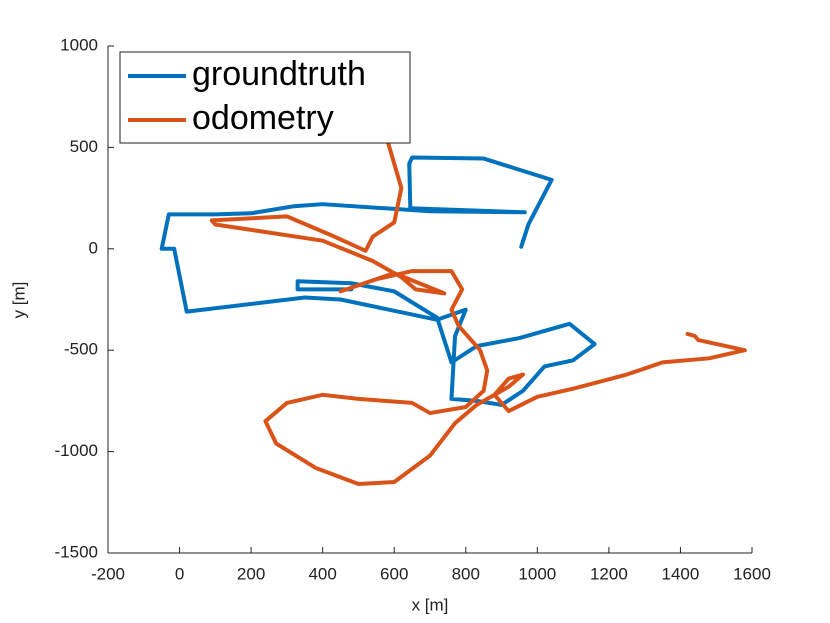  Describe the element at coordinates (84, 146) in the screenshot. I see `y-tick-label: 500` at that location.